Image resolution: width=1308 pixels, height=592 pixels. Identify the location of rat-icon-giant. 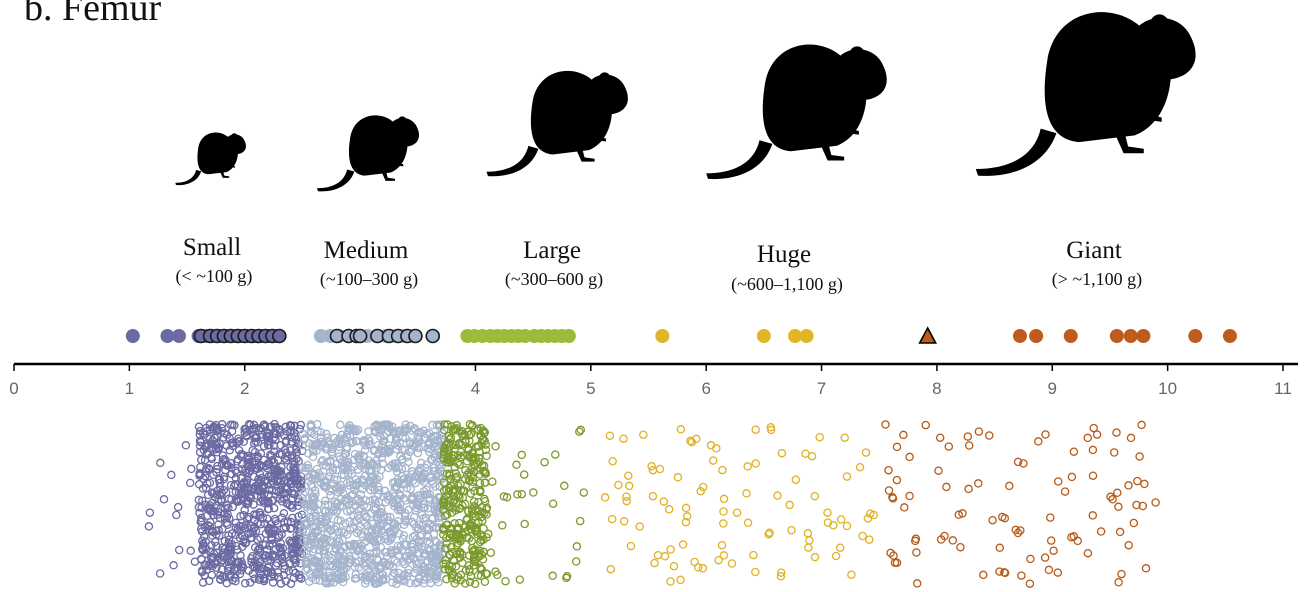
(1085, 94).